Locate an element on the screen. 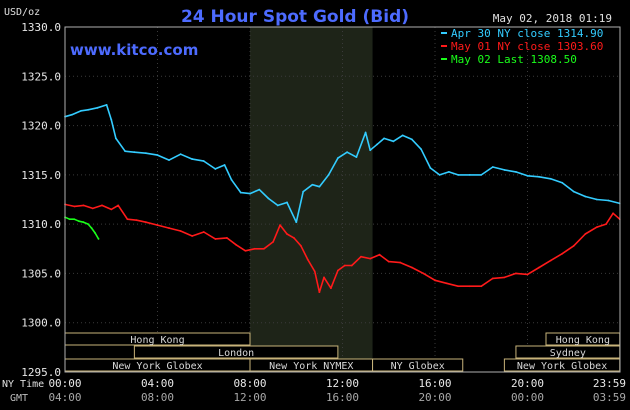 The image size is (630, 410). x-tick-label-ny: 23:59 is located at coordinates (609, 383).